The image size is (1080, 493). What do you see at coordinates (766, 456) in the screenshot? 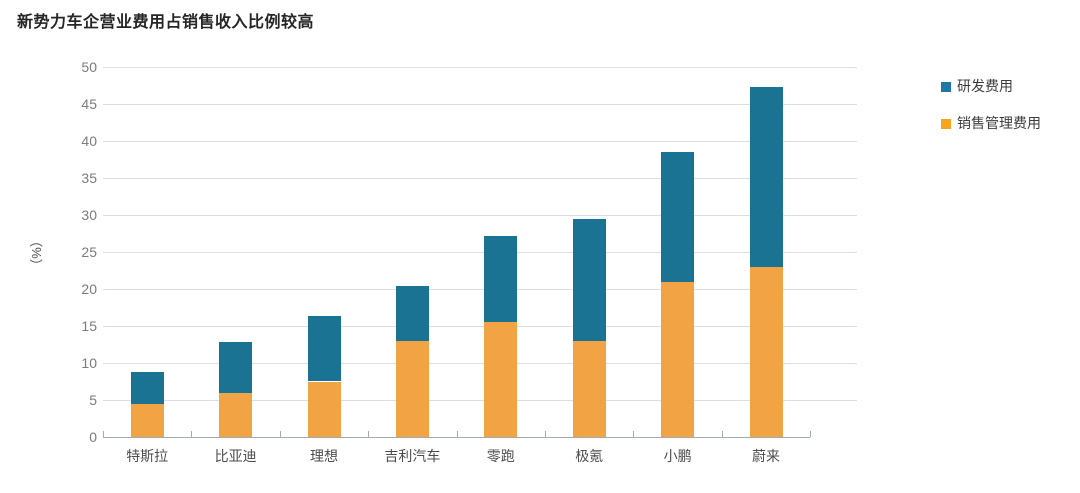
I see `x-axis-label: 蔚来` at bounding box center [766, 456].